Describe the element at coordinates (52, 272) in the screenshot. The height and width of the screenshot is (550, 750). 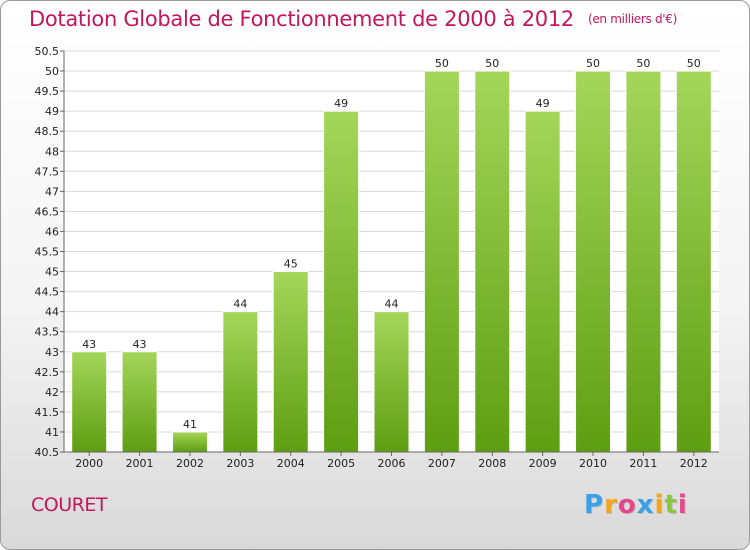
I see `y-tick-label: 45` at that location.